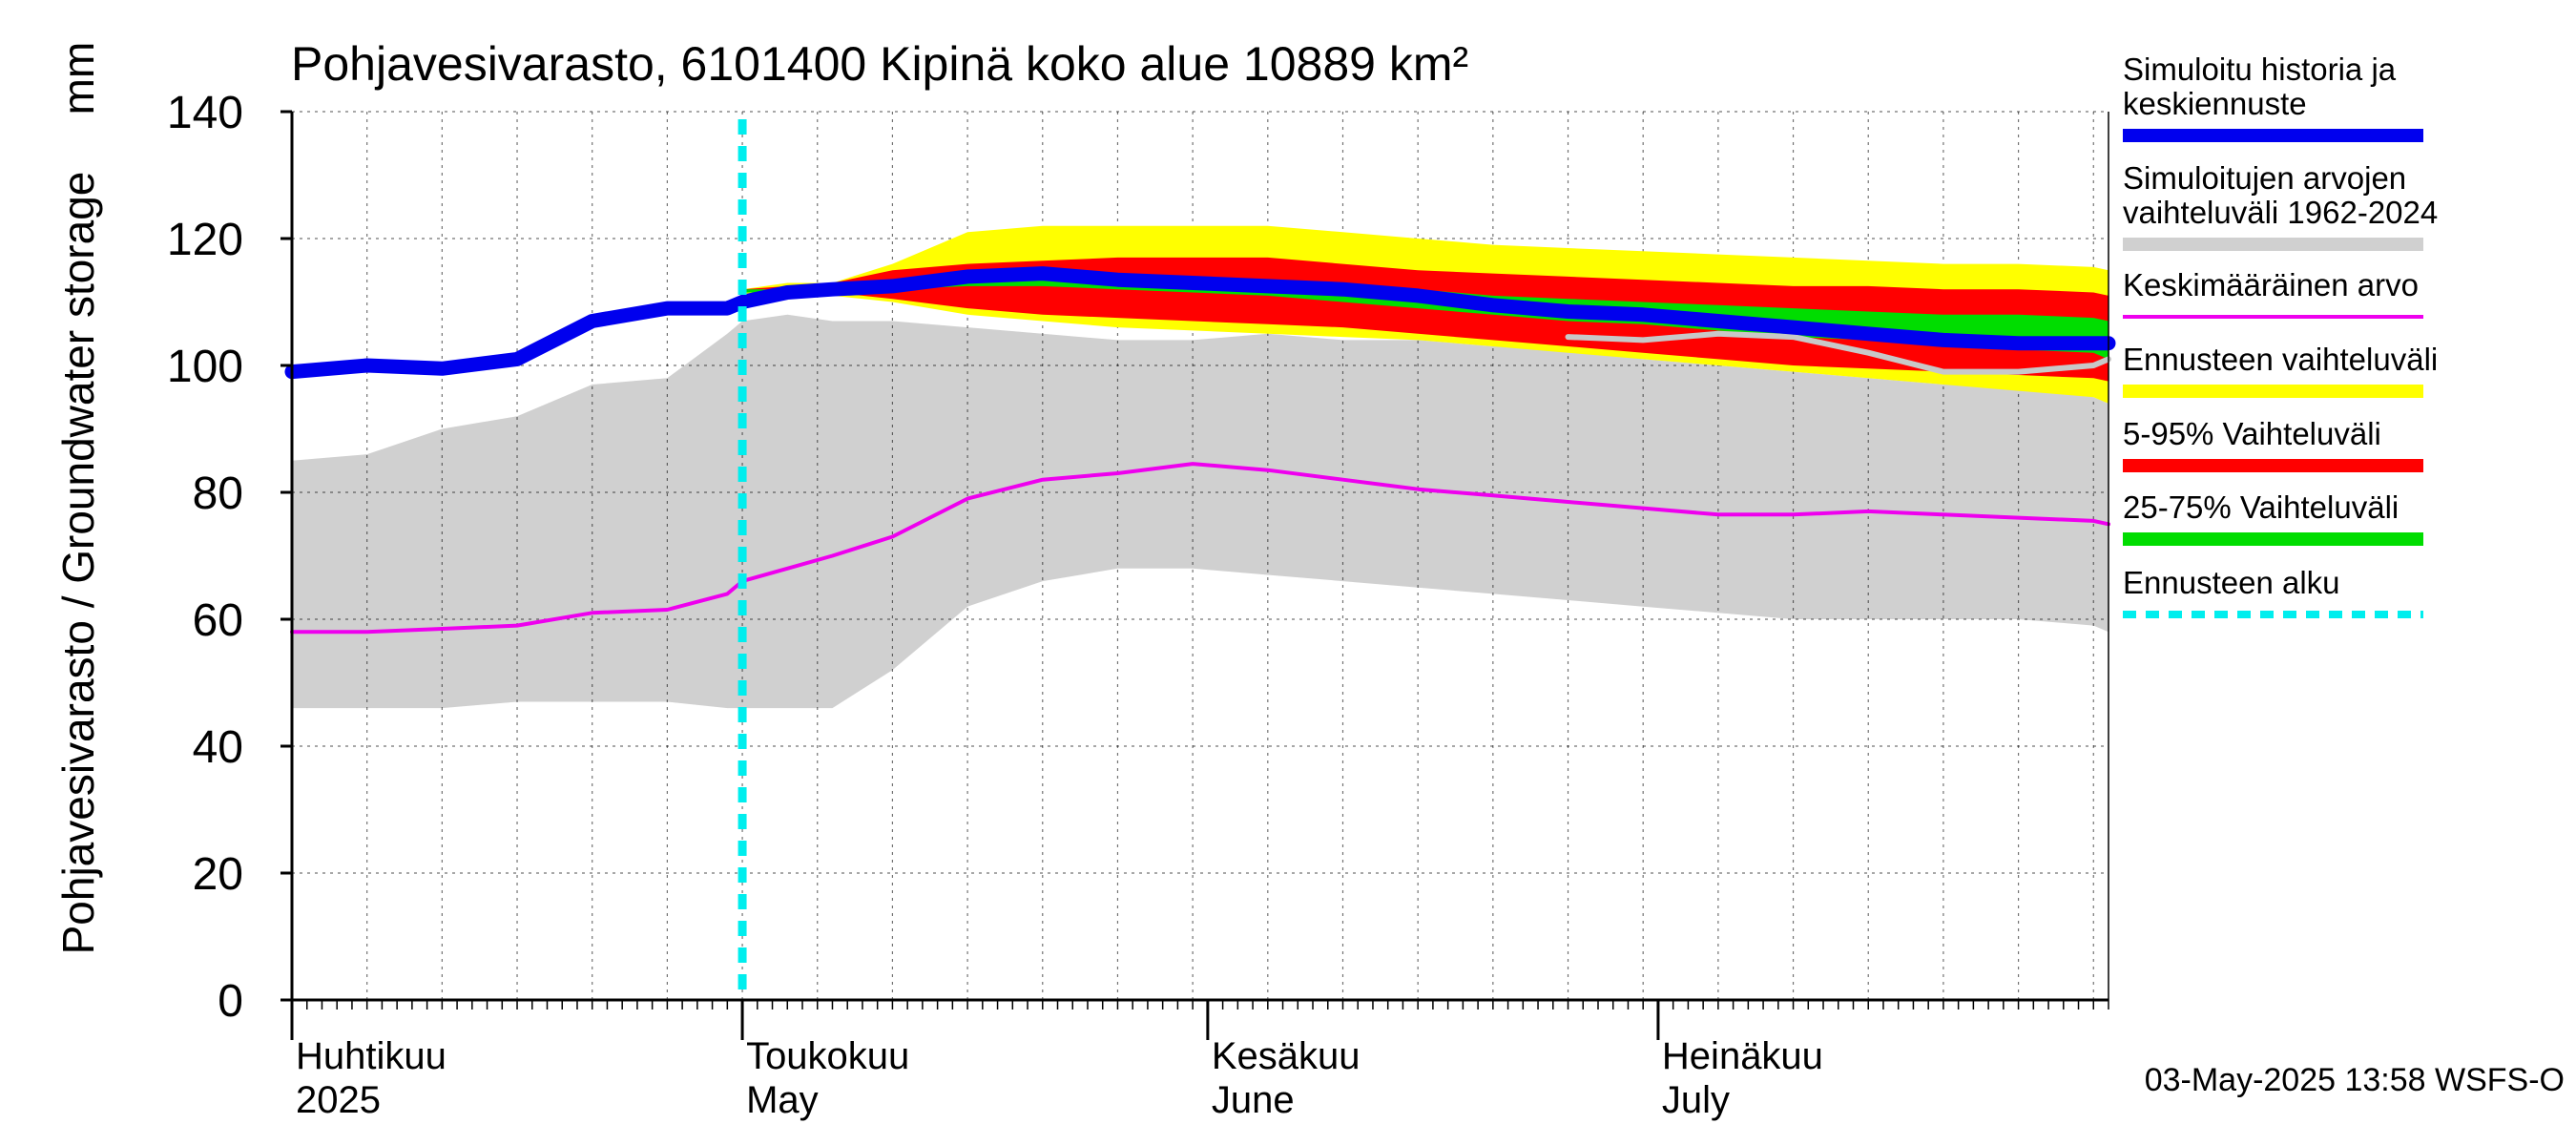 This screenshot has height=1145, width=2576. What do you see at coordinates (1200, 548) in the screenshot?
I see `mean-line` at bounding box center [1200, 548].